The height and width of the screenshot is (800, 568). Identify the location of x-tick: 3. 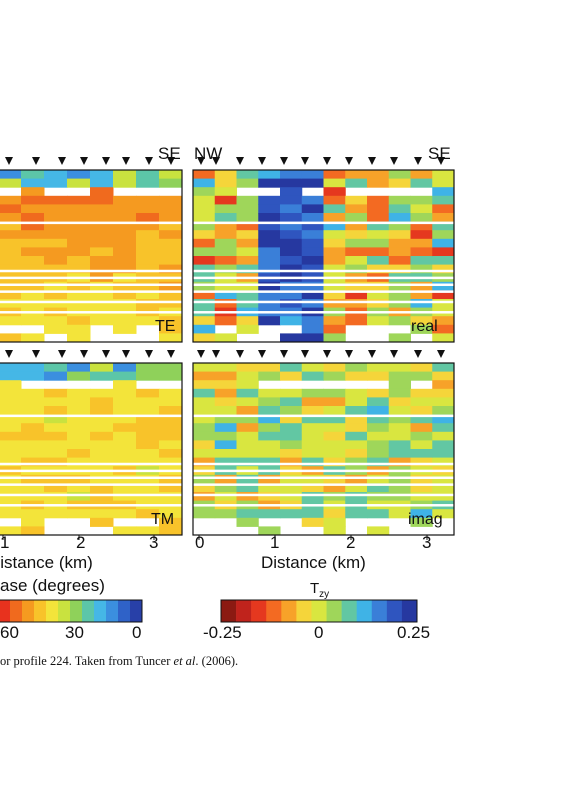
(427, 542).